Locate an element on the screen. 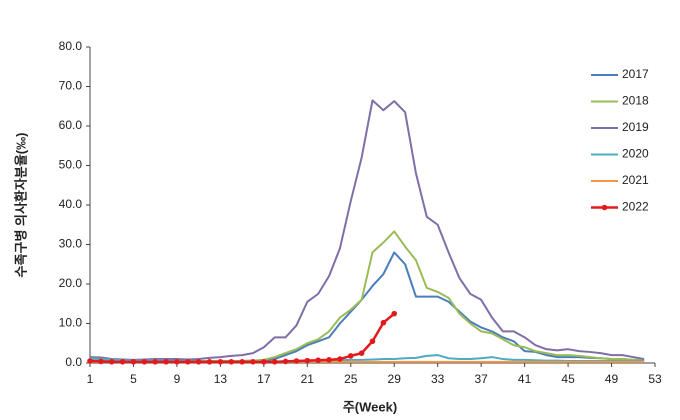 Image resolution: width=680 pixels, height=420 pixels. x-tick-label: 29 is located at coordinates (395, 379).